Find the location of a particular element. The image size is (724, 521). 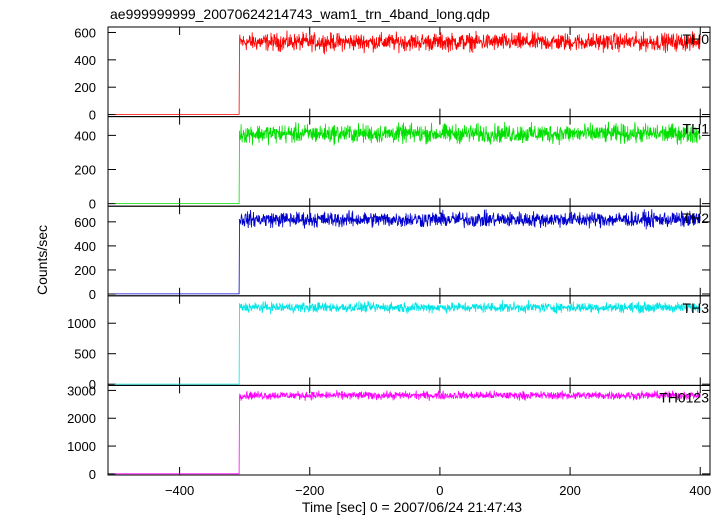

series-line-th1 is located at coordinates (407, 162).